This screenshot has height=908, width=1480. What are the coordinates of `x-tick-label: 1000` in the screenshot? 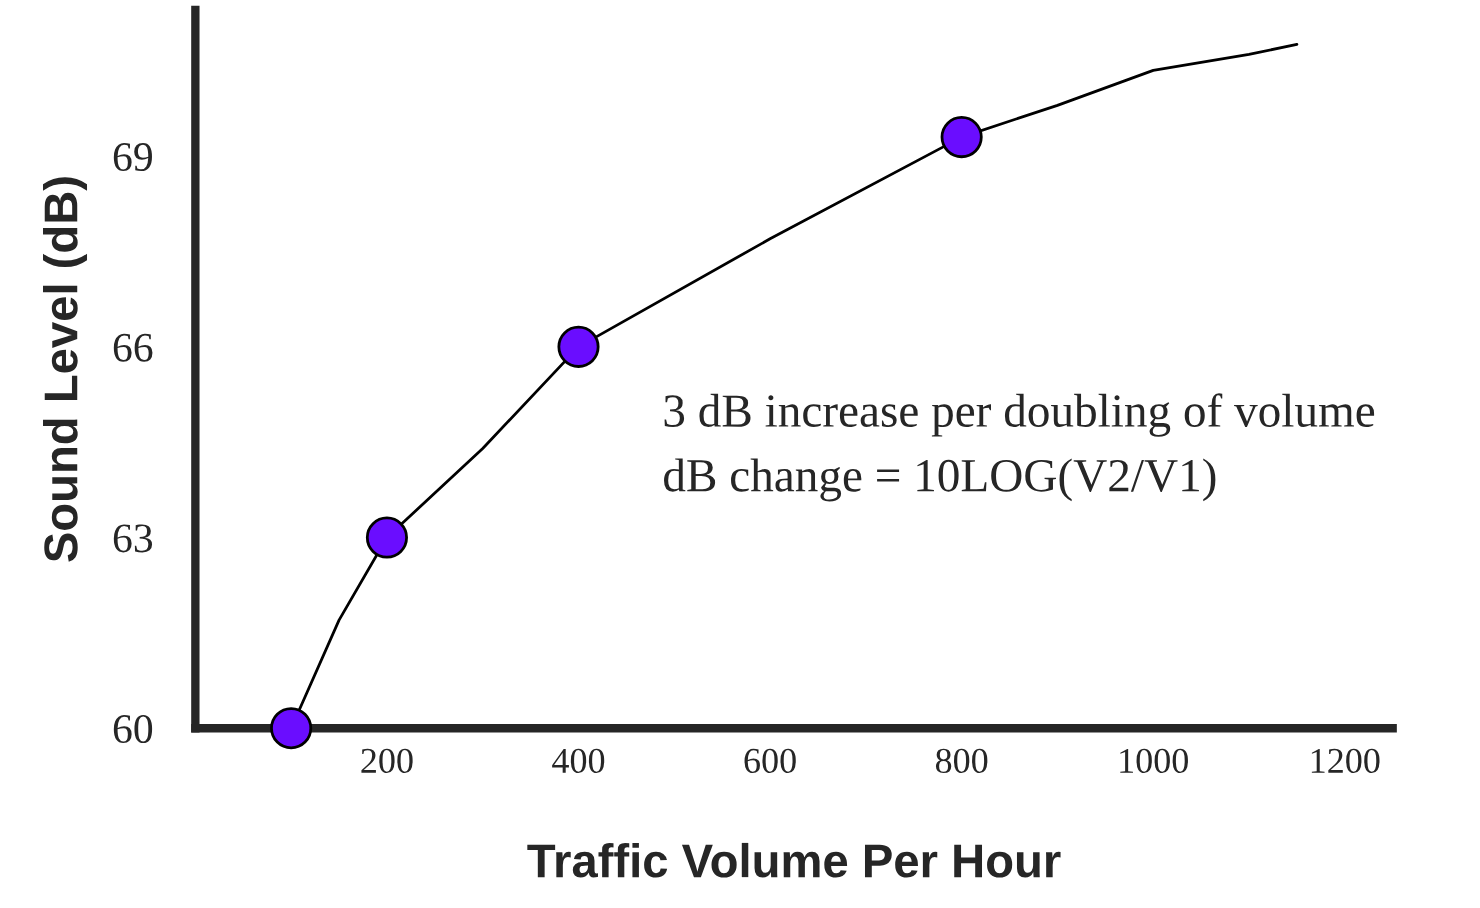 It's located at (1154, 761).